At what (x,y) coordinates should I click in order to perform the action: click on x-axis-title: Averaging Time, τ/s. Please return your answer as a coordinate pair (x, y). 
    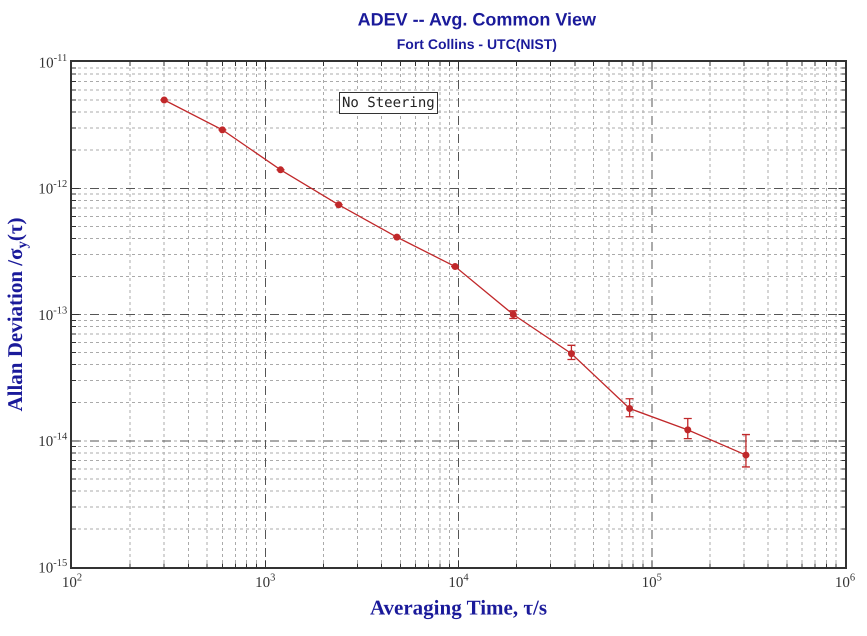
    Looking at the image, I should click on (459, 607).